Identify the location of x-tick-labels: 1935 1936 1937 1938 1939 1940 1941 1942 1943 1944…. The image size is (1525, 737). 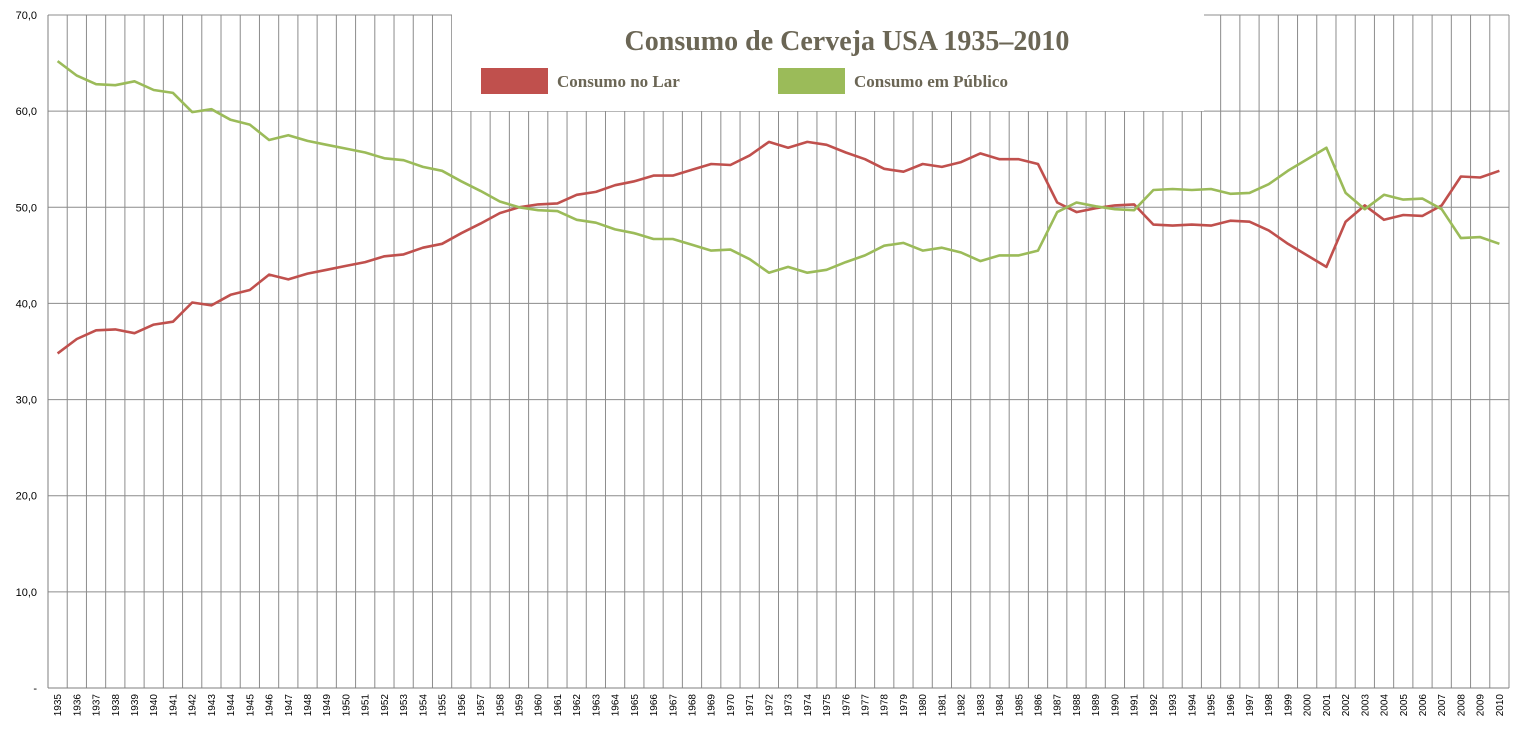
(779, 705).